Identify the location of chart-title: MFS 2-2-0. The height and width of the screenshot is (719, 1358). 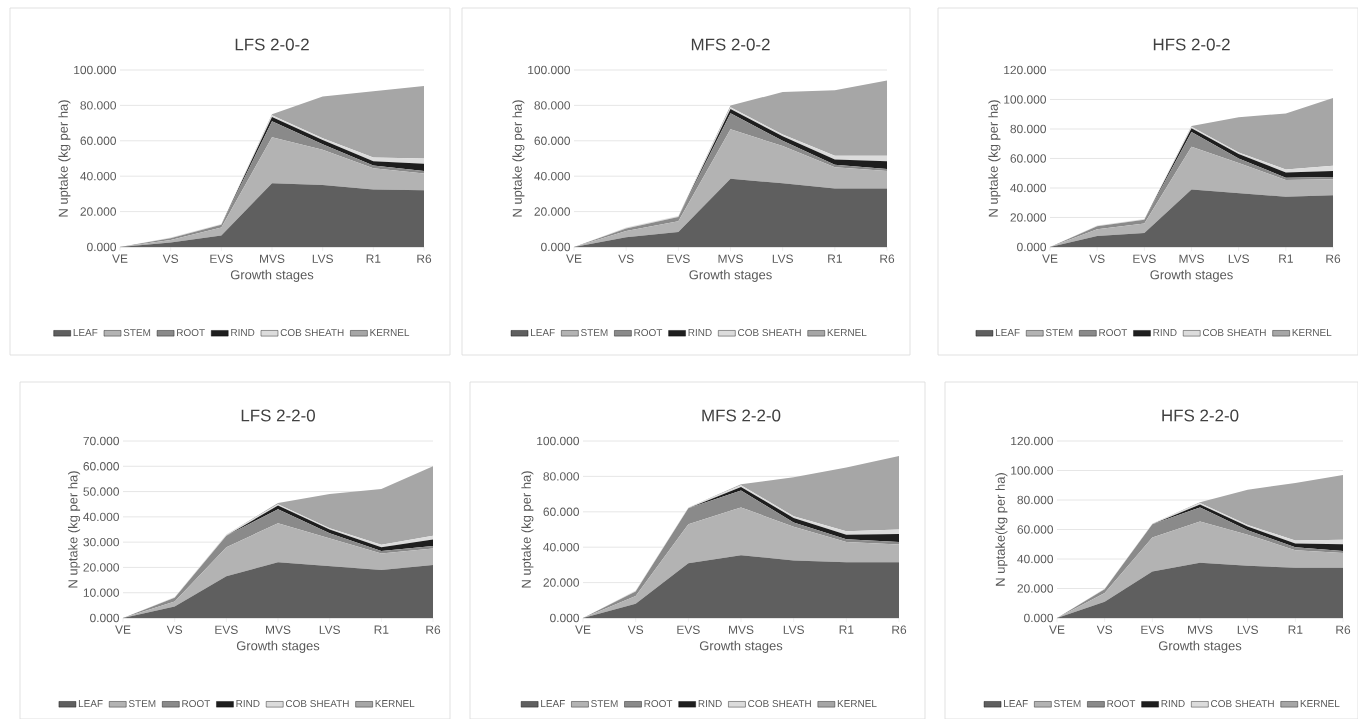
(741, 415).